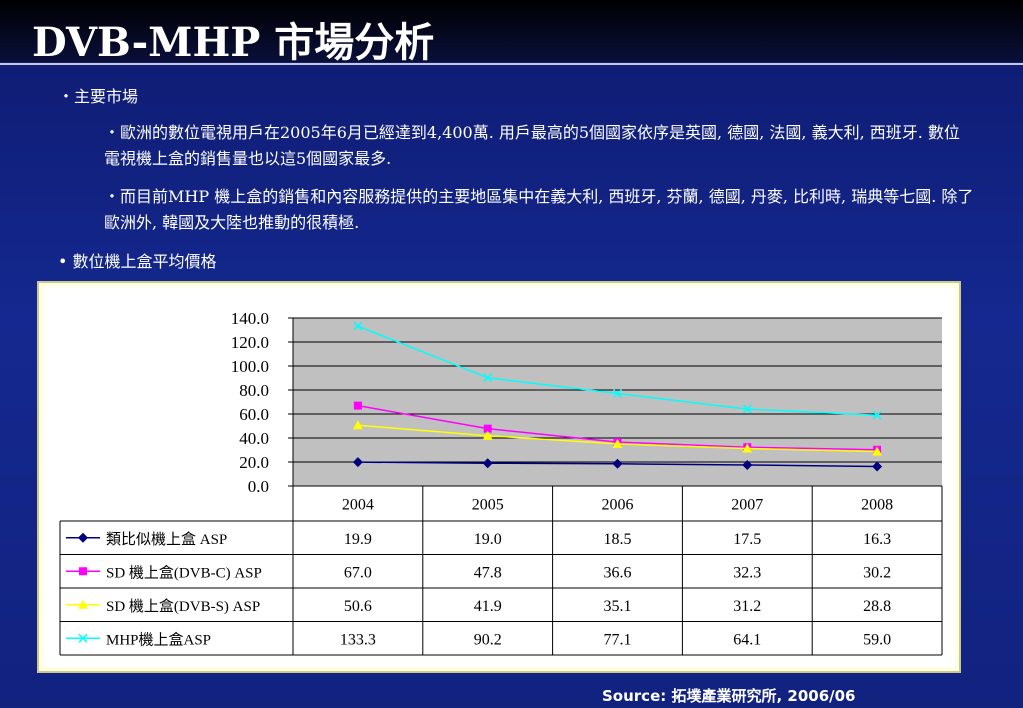  I want to click on table-cell-value: 133.3, so click(358, 639).